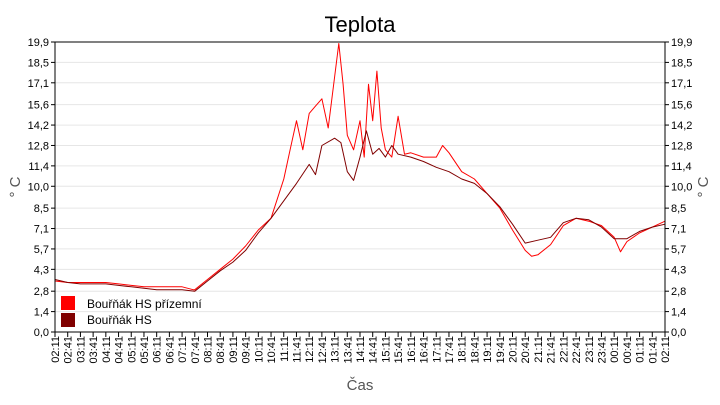  Describe the element at coordinates (514, 349) in the screenshot. I see `x-tick-label: 20:11` at that location.